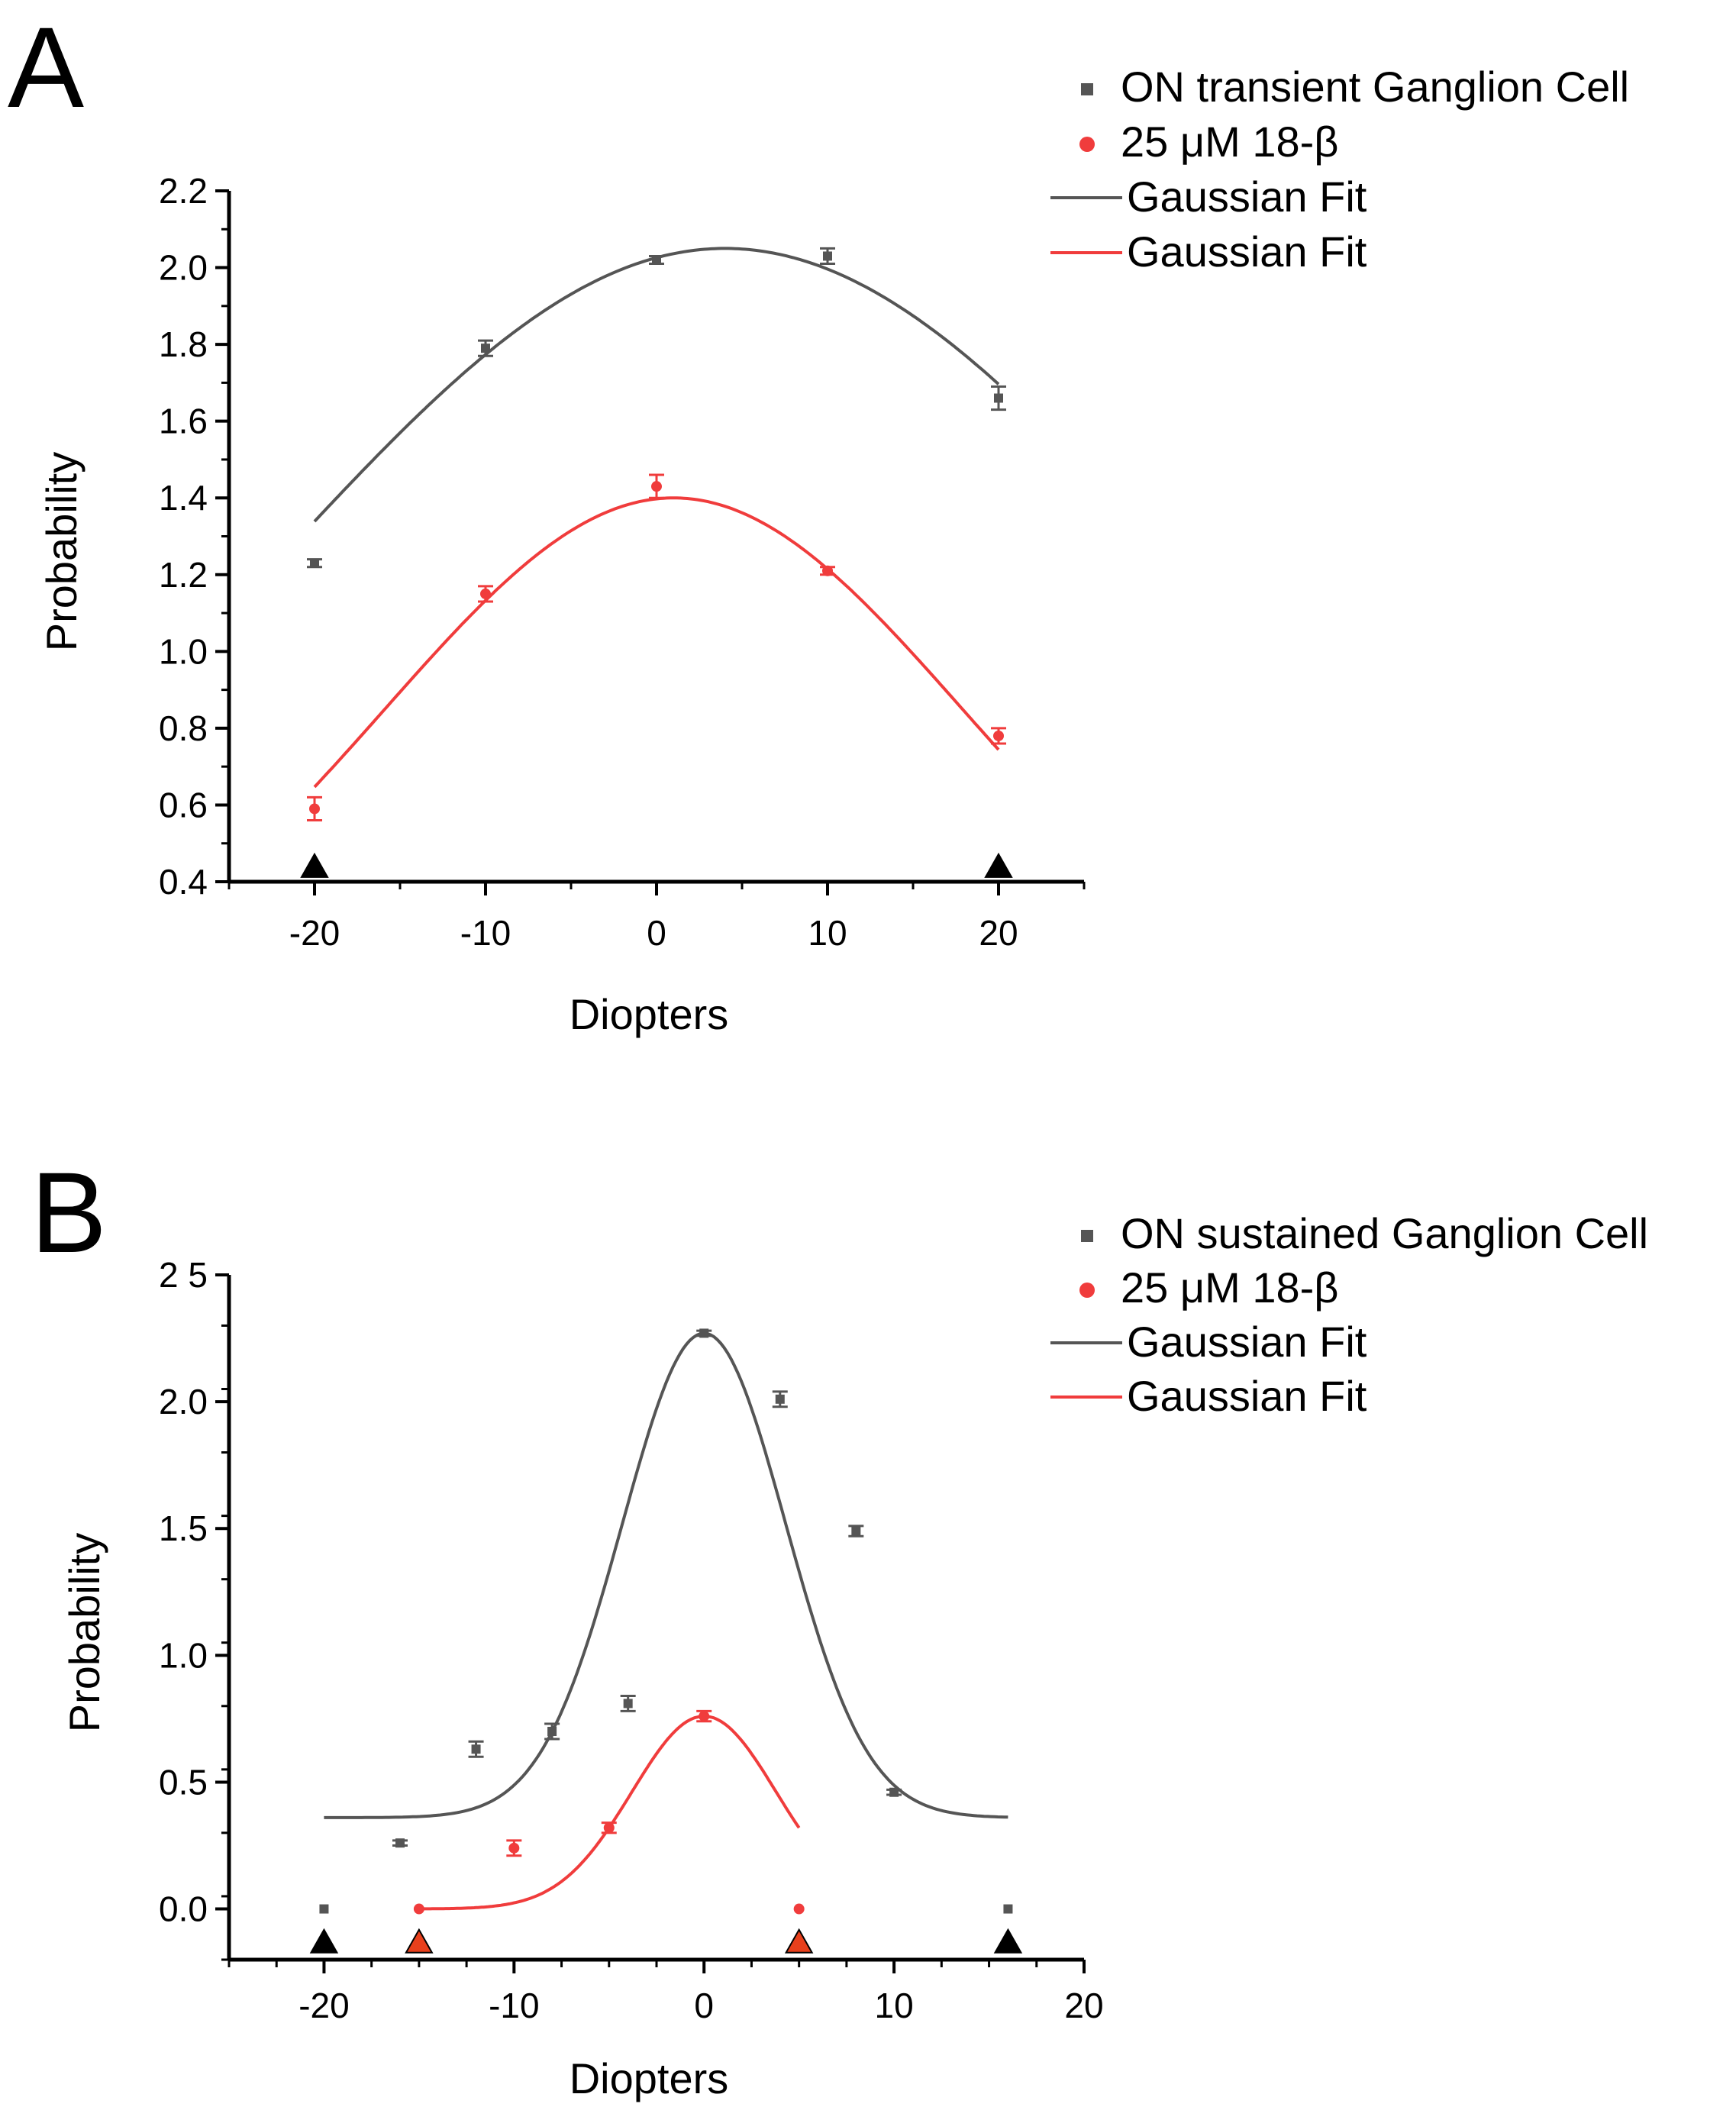 This screenshot has height=2107, width=1736. I want to click on legend-label: ON transient Ganglion Cell, so click(1375, 87).